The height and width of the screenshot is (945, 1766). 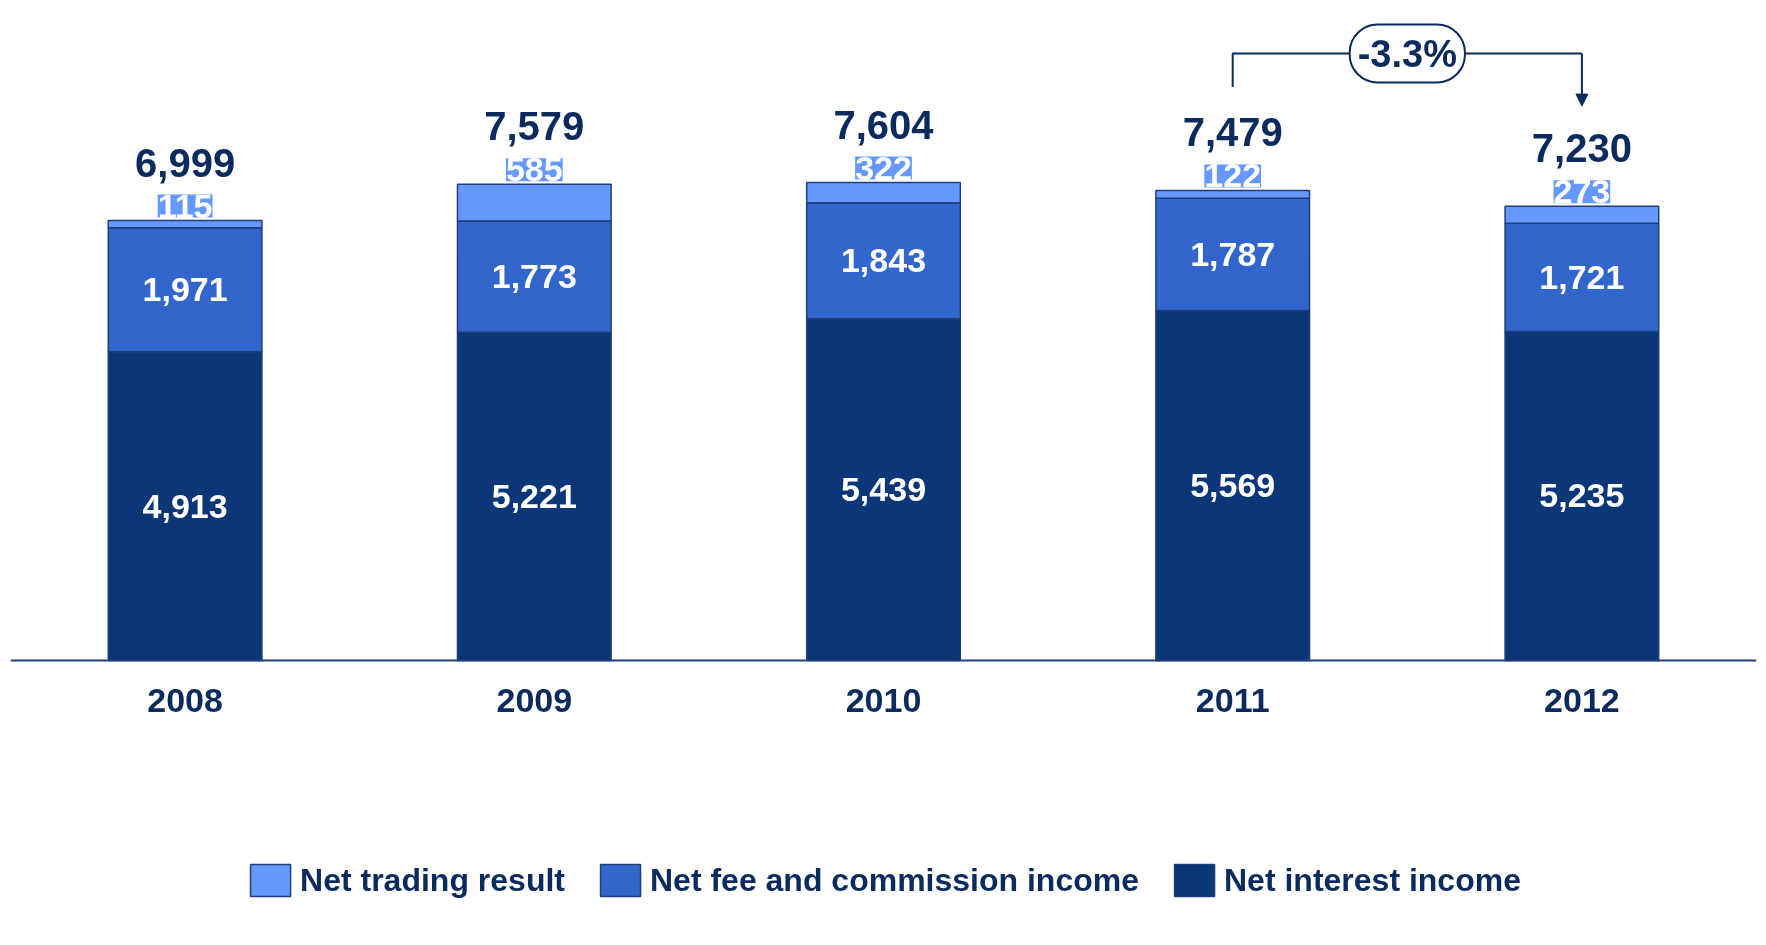 What do you see at coordinates (1582, 699) in the screenshot?
I see `x-tick-label: 2012` at bounding box center [1582, 699].